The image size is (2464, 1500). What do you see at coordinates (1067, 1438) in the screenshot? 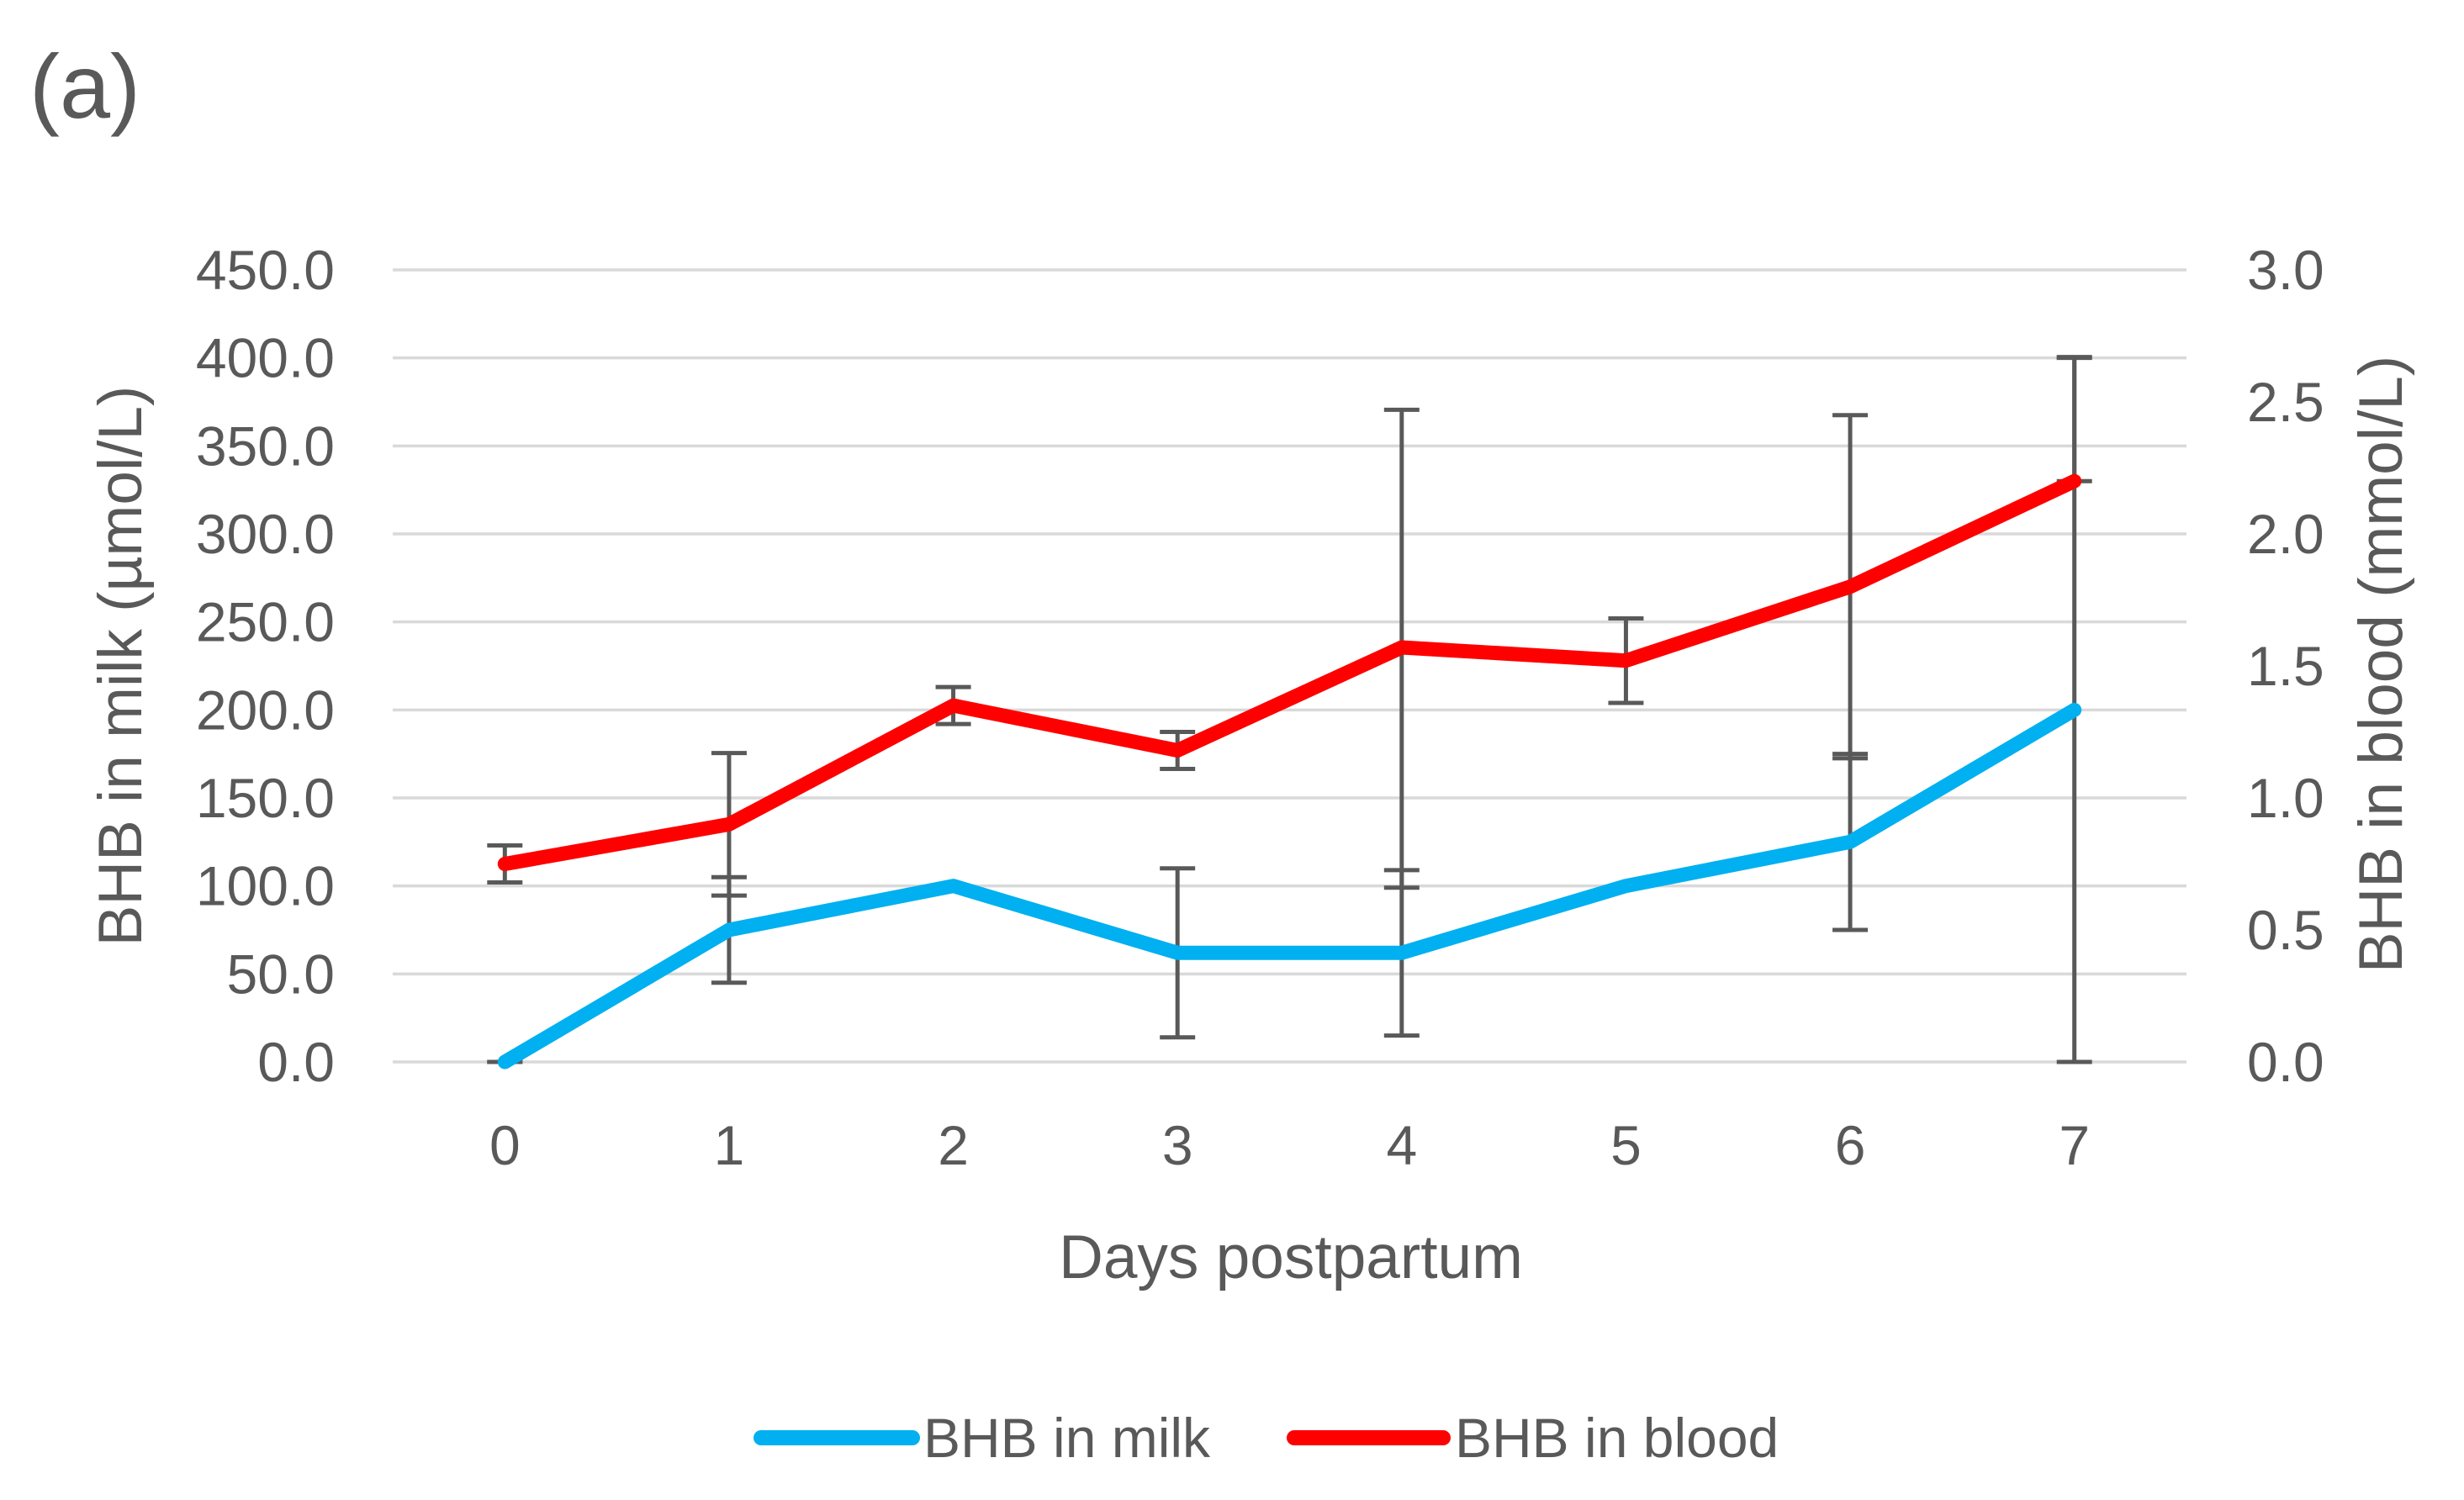
I see `legend-label-milk: BHB in milk` at bounding box center [1067, 1438].